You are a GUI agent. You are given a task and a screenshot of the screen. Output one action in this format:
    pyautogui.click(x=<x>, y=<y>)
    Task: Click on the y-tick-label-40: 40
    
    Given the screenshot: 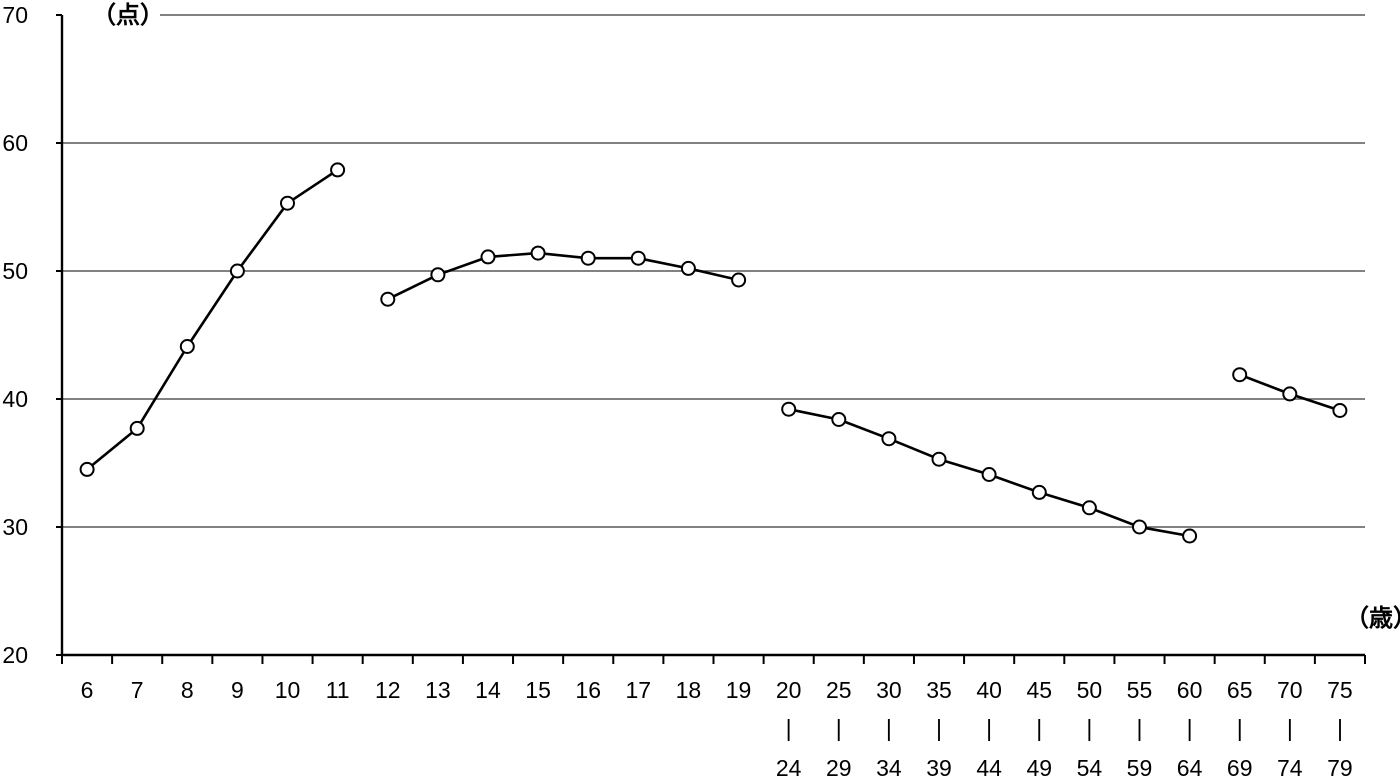 What is the action you would take?
    pyautogui.click(x=15, y=399)
    